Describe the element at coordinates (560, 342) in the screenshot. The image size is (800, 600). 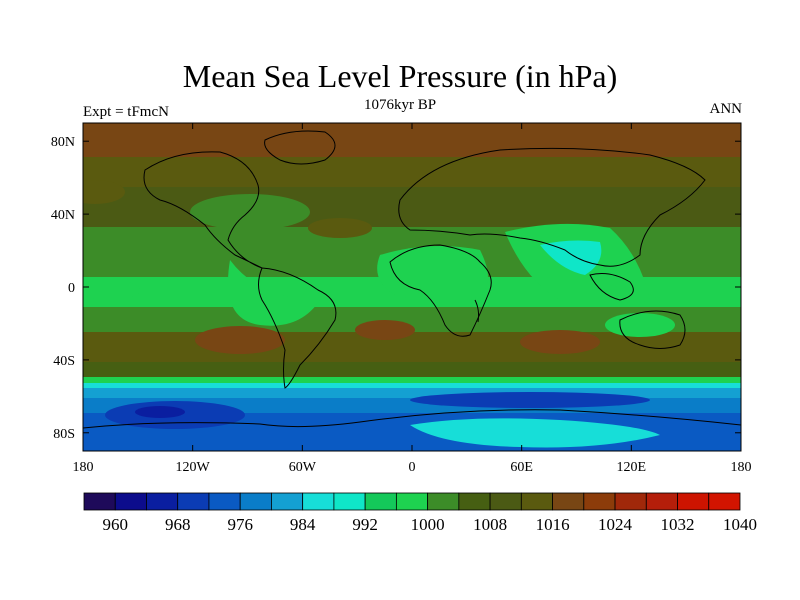
I see `indian-ocean-high` at that location.